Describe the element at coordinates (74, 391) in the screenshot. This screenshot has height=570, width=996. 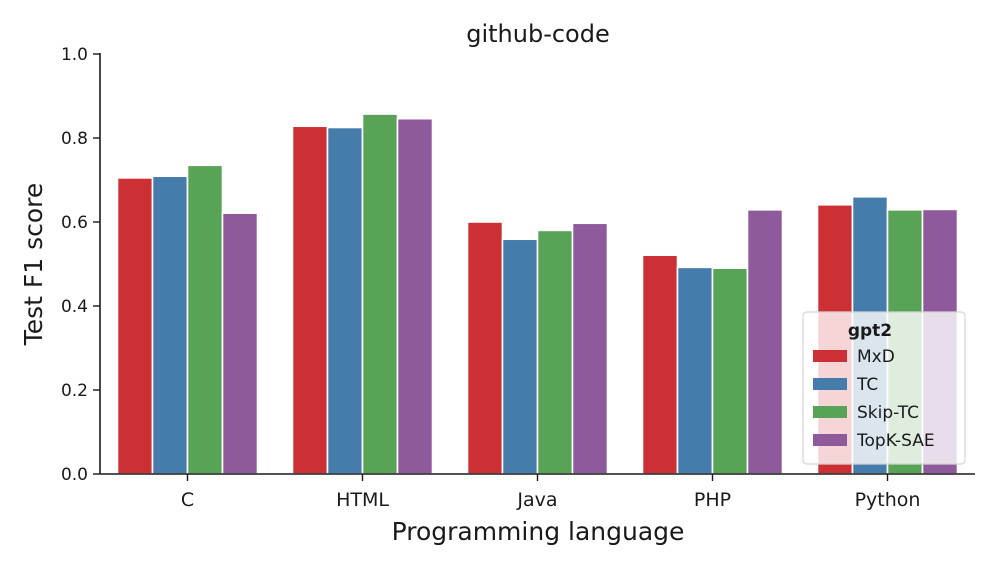
I see `y-tick-label: 0.2` at that location.